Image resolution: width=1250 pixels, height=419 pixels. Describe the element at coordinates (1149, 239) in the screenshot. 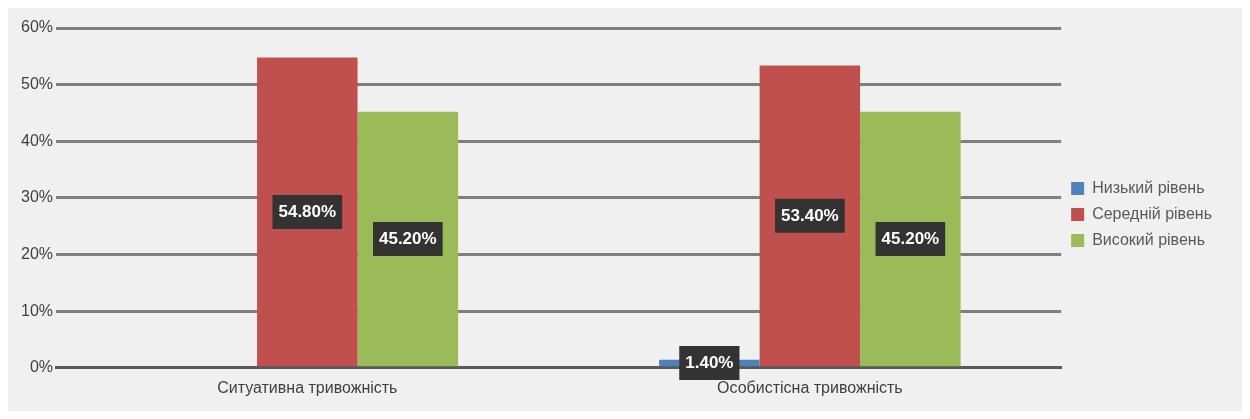

I see `legend-label: Високий рівень` at that location.